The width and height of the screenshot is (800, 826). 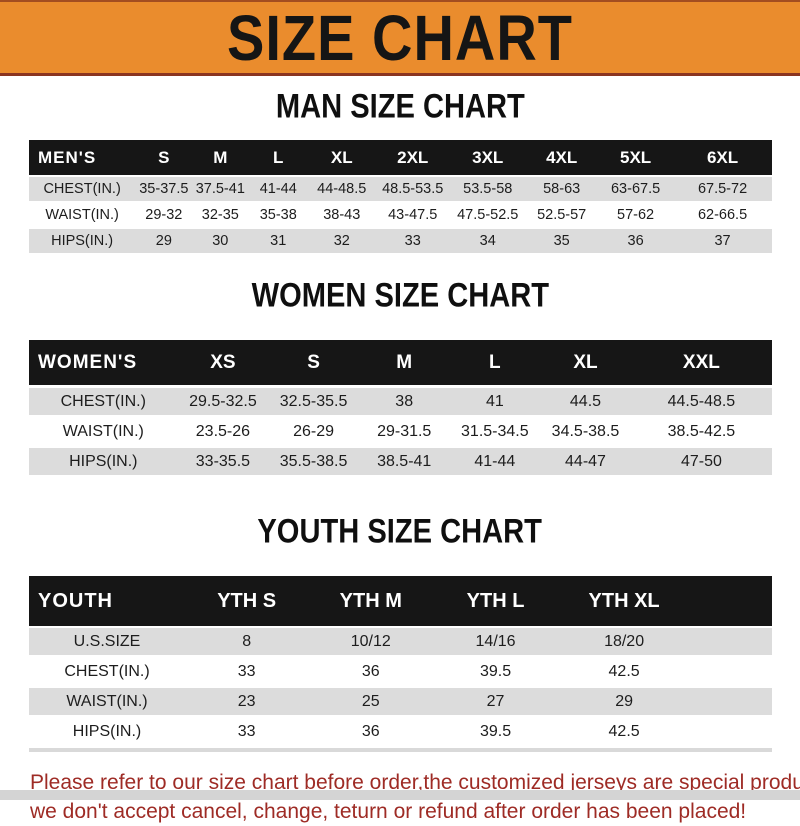 What do you see at coordinates (624, 602) in the screenshot?
I see `size-column-header: YTH XL` at bounding box center [624, 602].